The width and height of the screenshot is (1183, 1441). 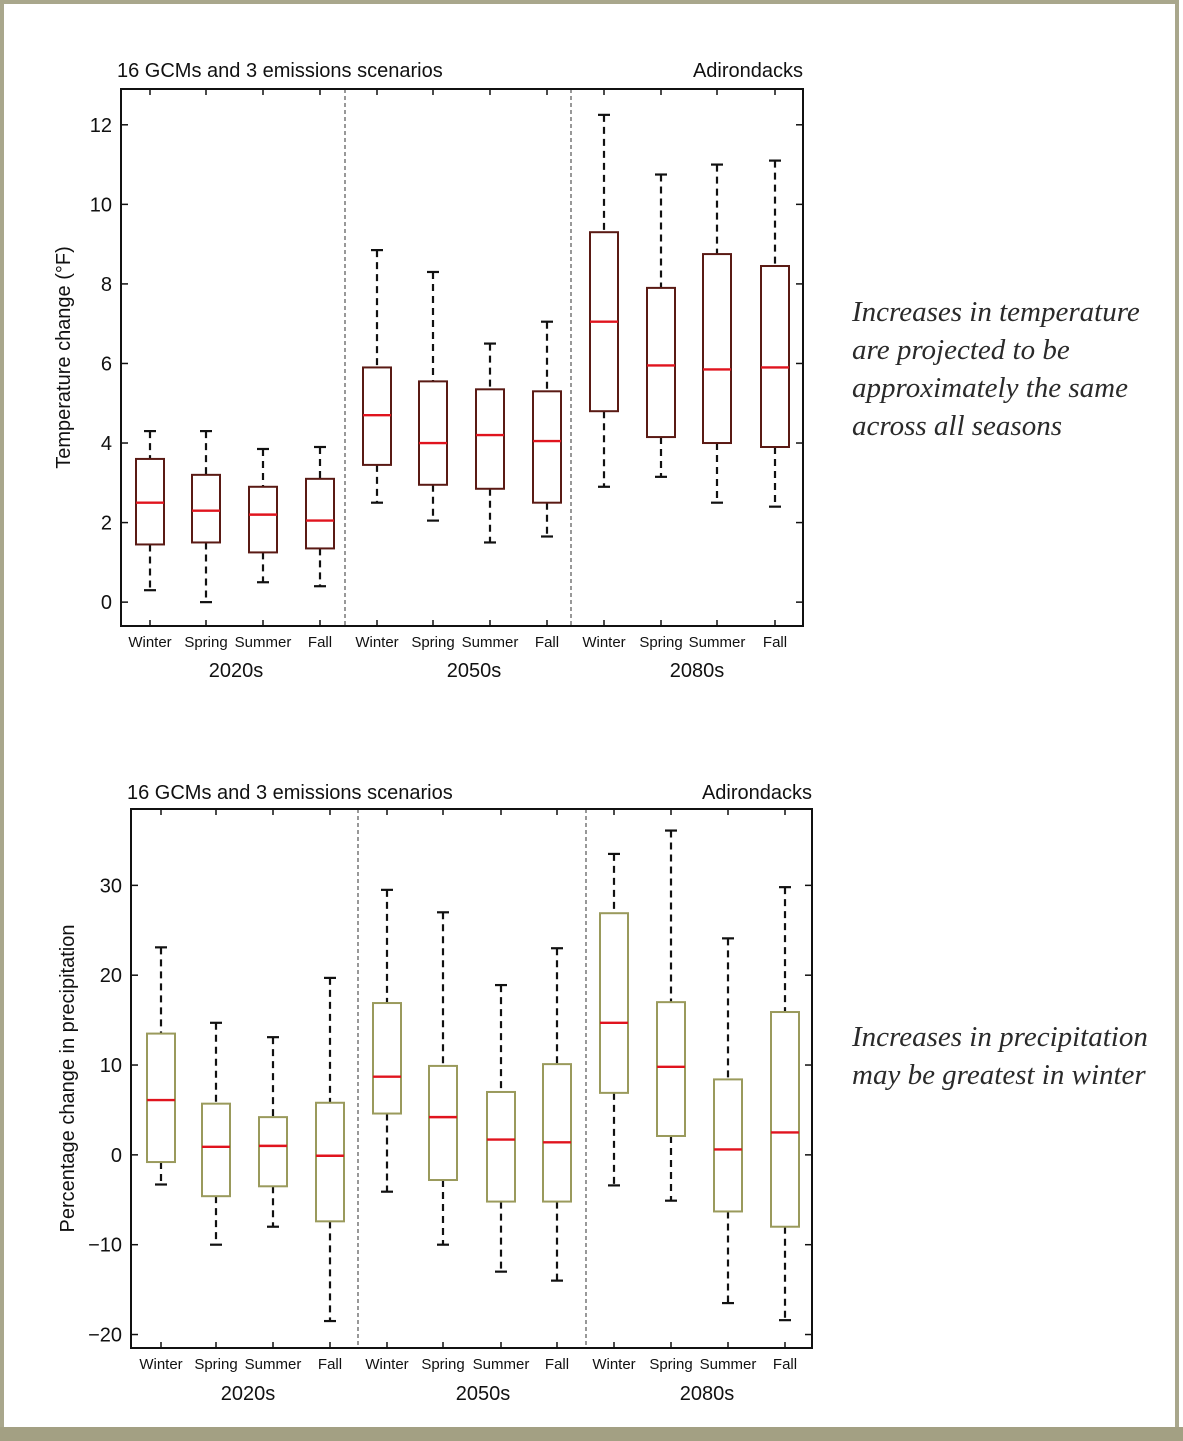 I want to click on y-tick-label: 12, so click(x=101, y=126).